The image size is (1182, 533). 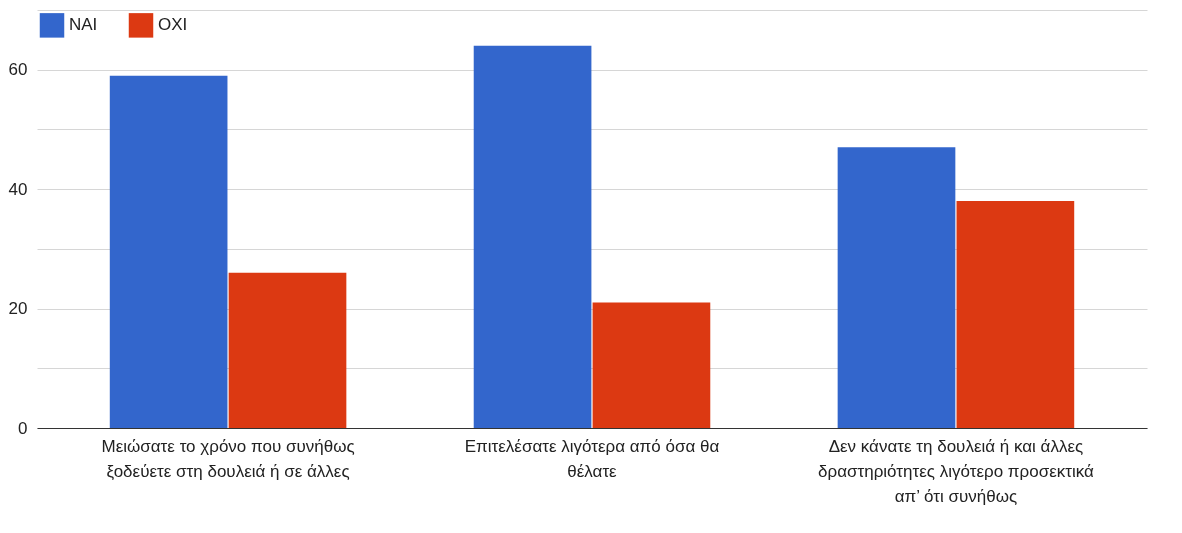 What do you see at coordinates (173, 25) in the screenshot?
I see `legend-label: ΟΧΙ` at bounding box center [173, 25].